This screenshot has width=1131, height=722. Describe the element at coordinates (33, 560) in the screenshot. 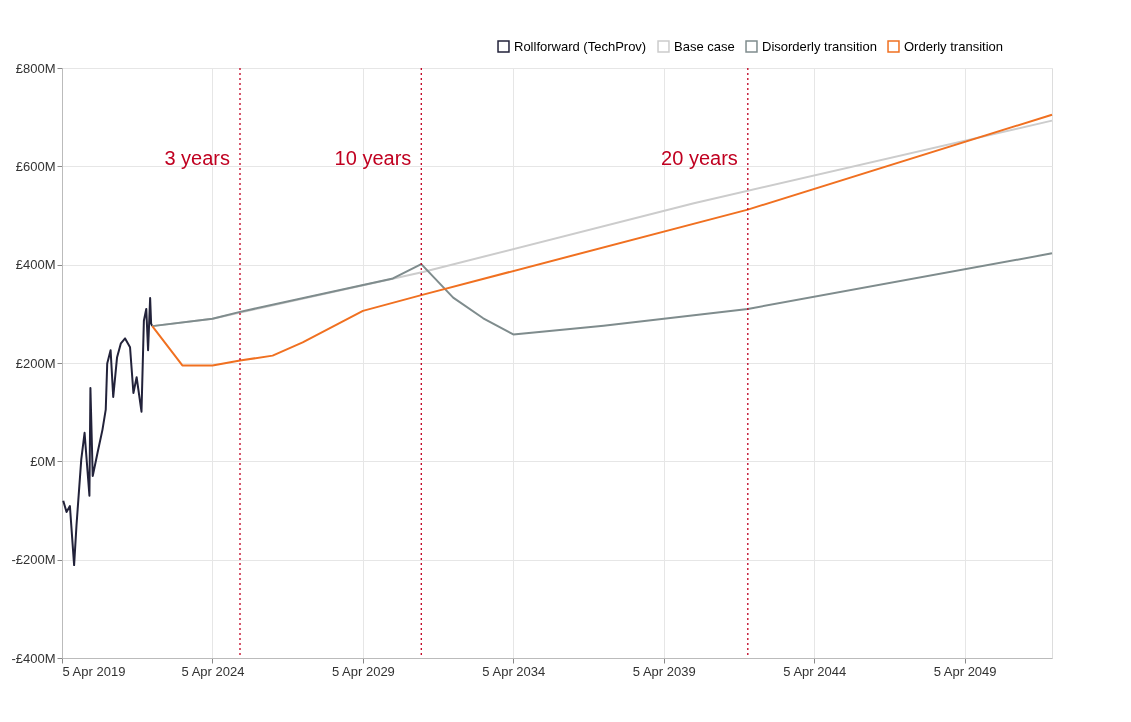

I see `y-tick-label: -£200M` at that location.